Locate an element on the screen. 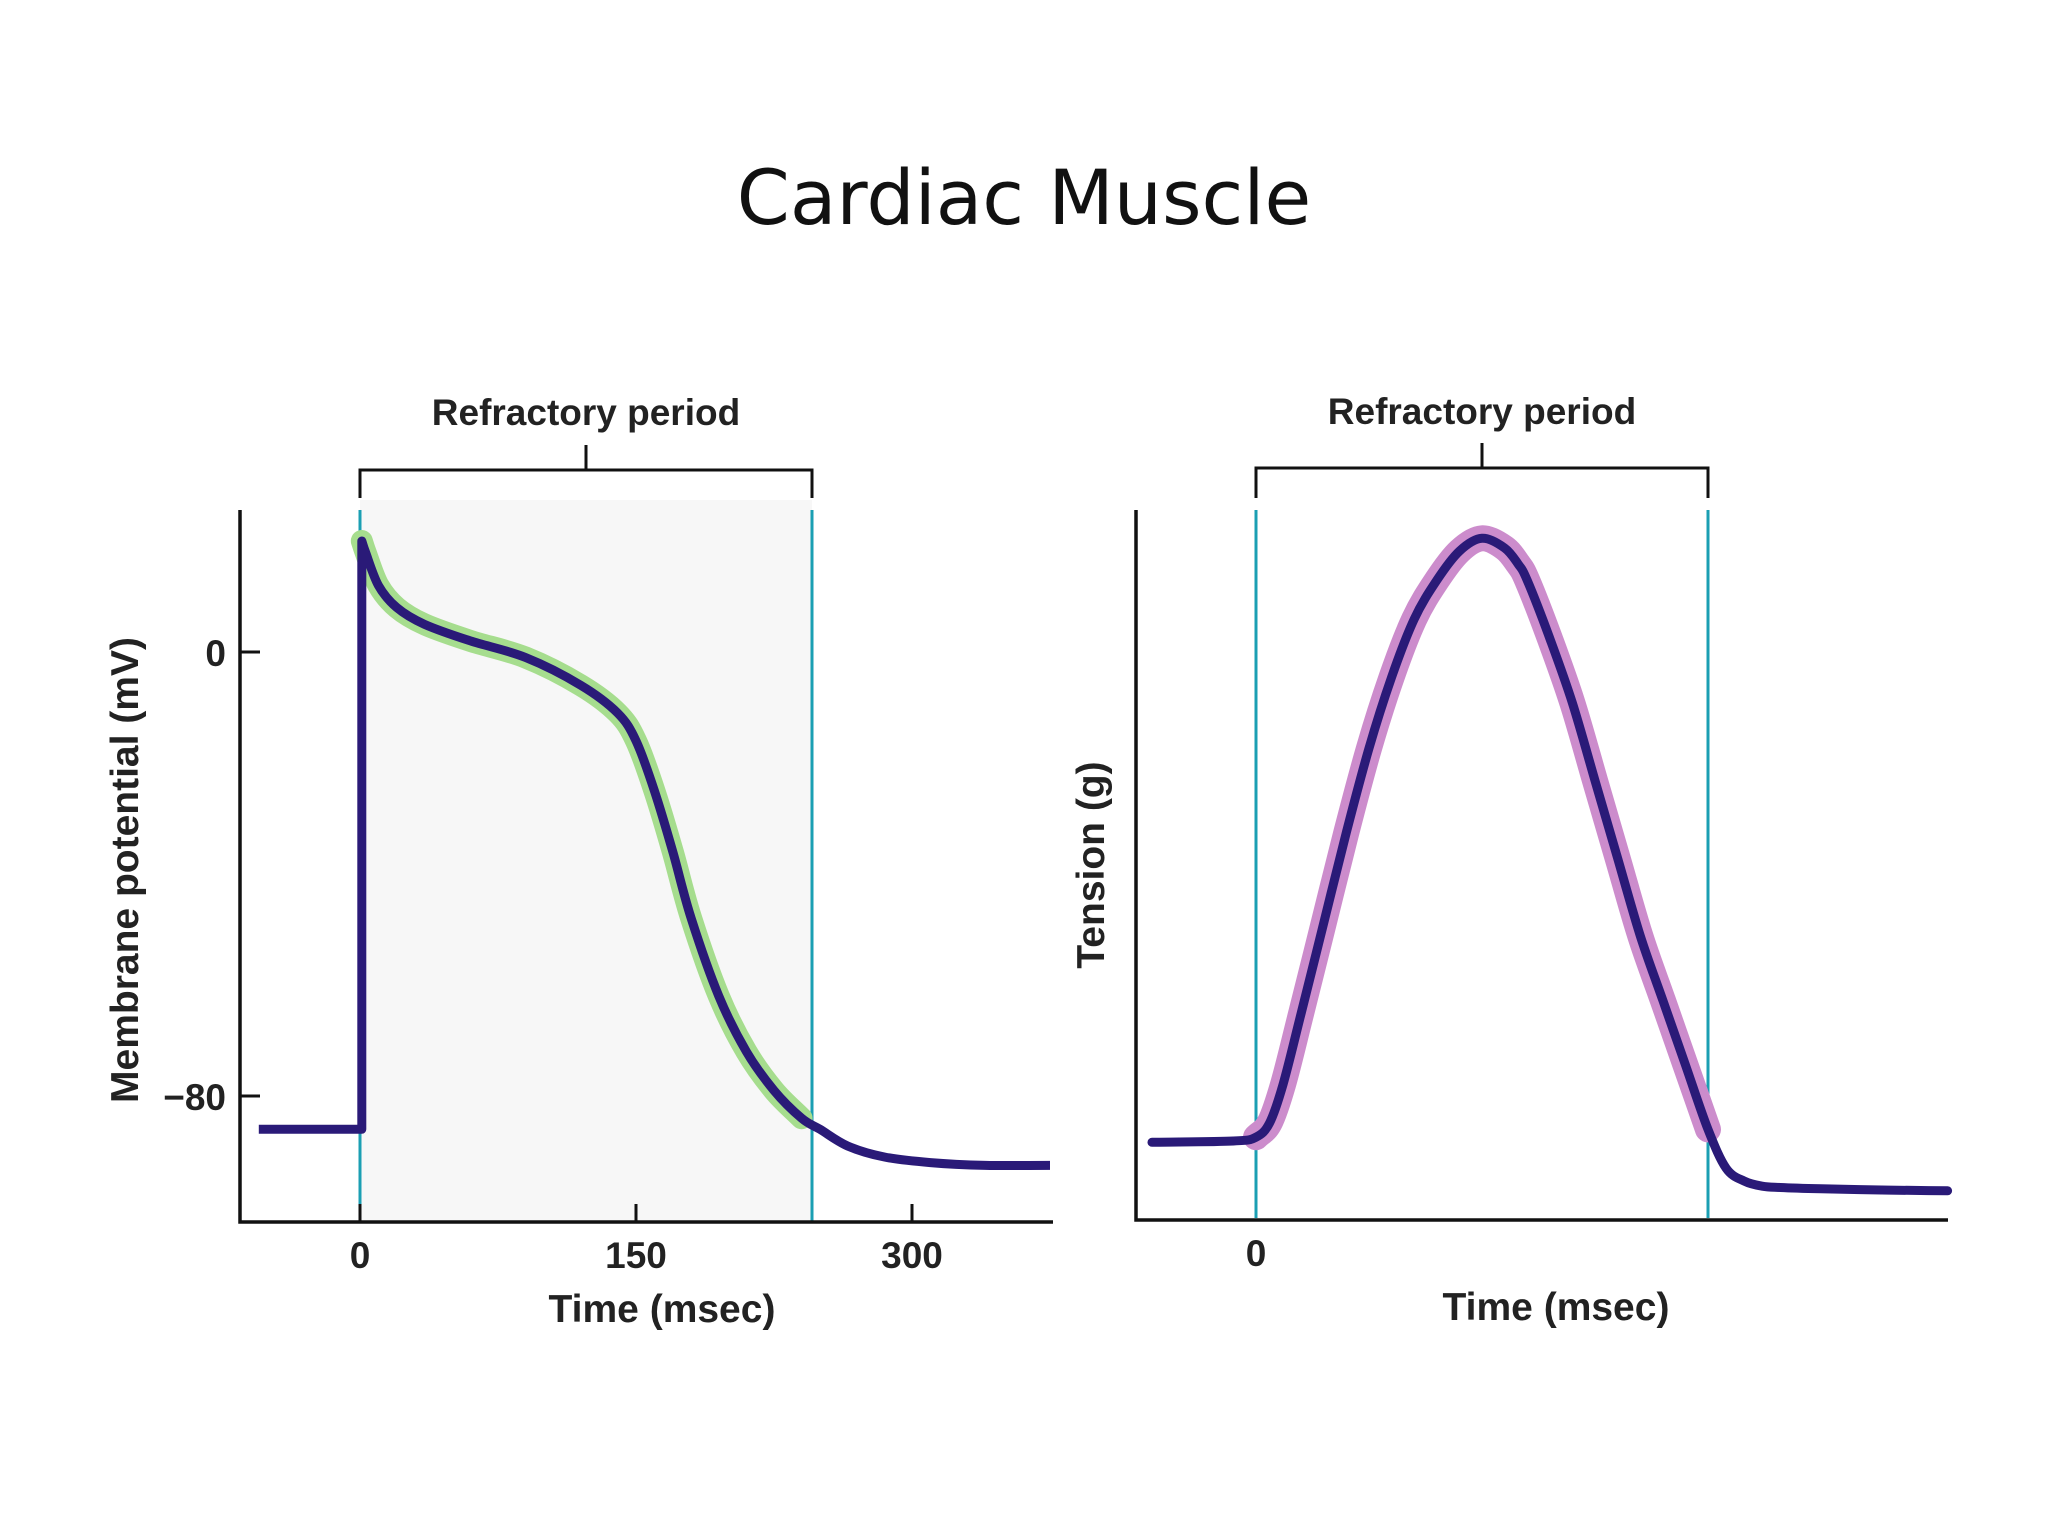 The height and width of the screenshot is (1536, 2048). x-tick-label-300: 300 is located at coordinates (912, 1255).